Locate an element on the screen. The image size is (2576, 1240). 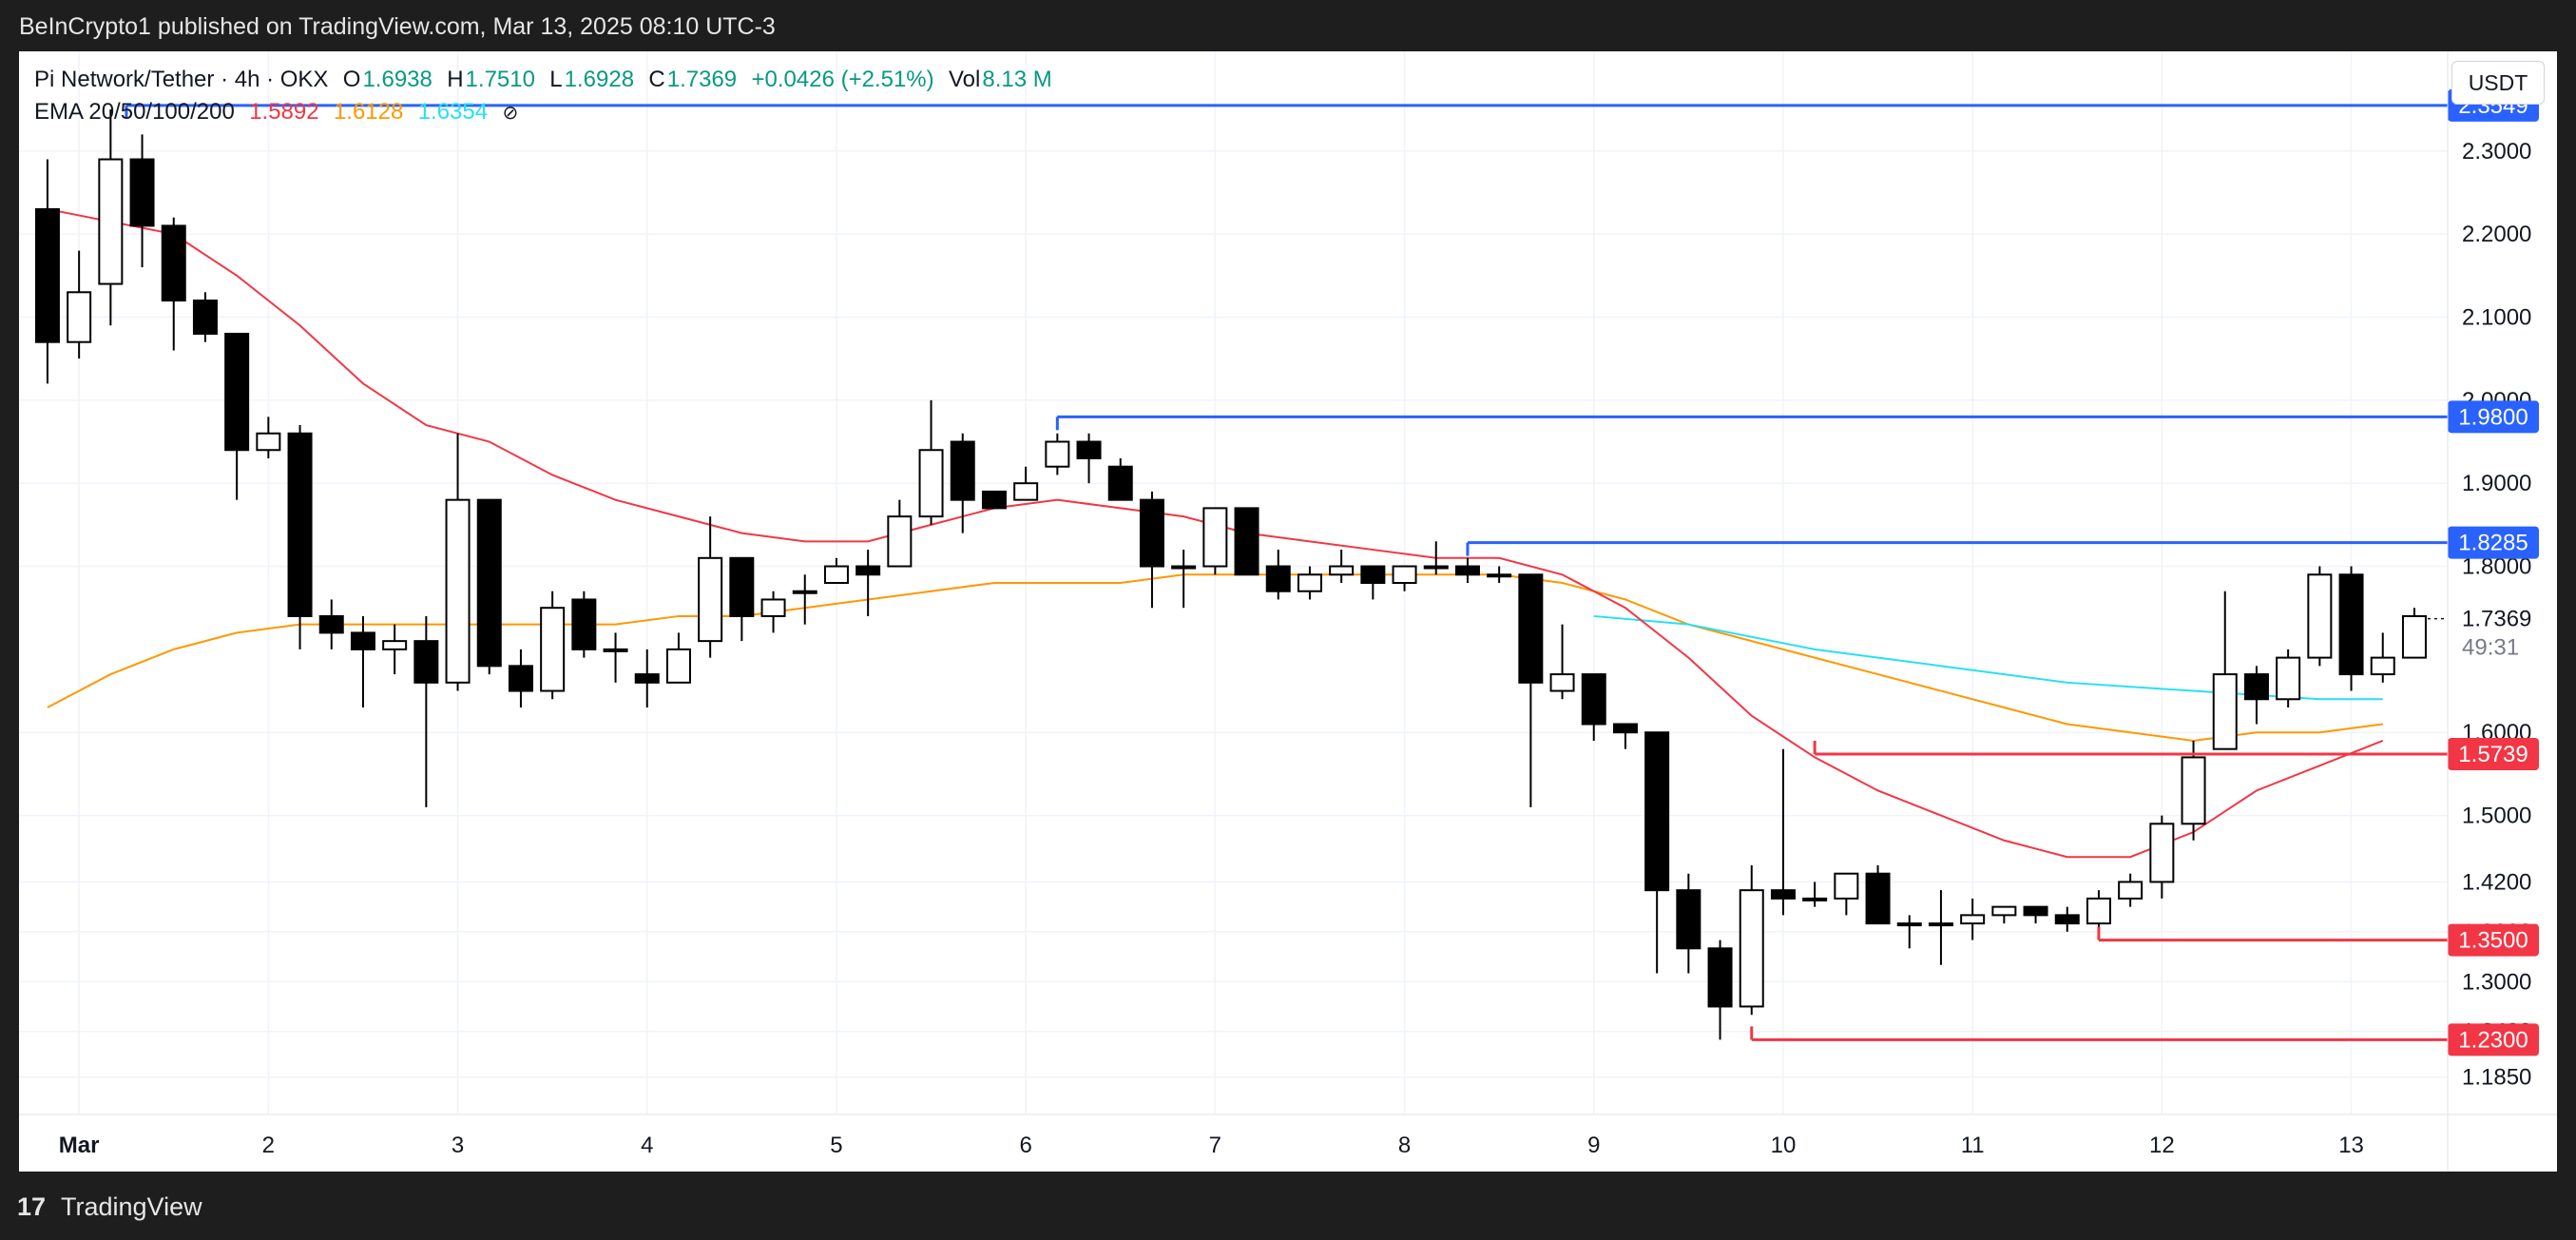
currency-button: USDT is located at coordinates (2498, 83).